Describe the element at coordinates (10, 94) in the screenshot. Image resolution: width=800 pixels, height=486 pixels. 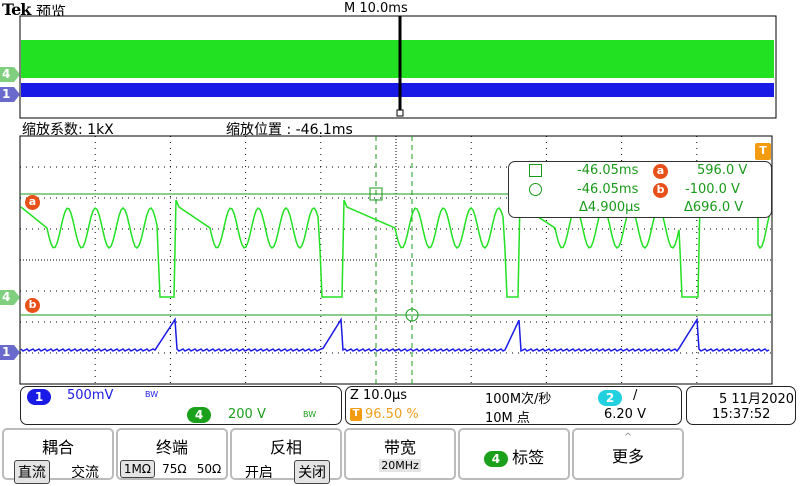
I see `overview-ch1-marker: 1` at that location.